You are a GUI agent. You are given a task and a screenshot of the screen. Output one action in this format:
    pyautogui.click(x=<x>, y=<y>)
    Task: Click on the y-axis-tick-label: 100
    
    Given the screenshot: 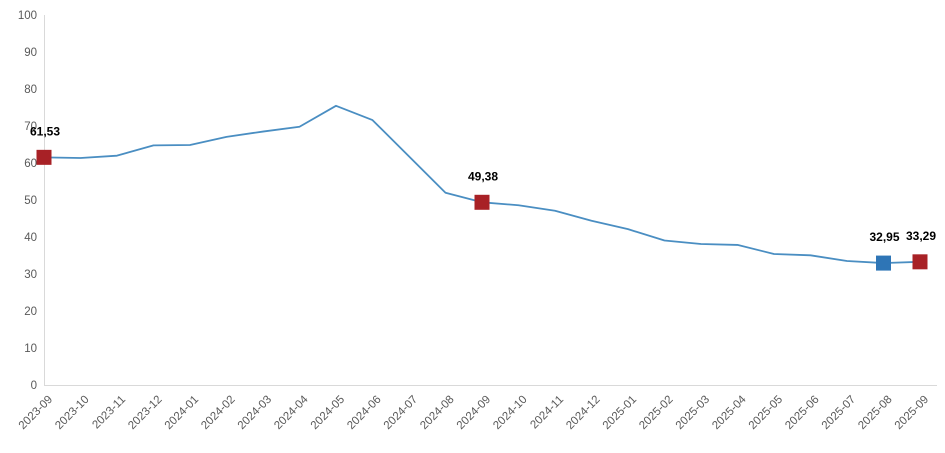 What is the action you would take?
    pyautogui.click(x=27, y=16)
    